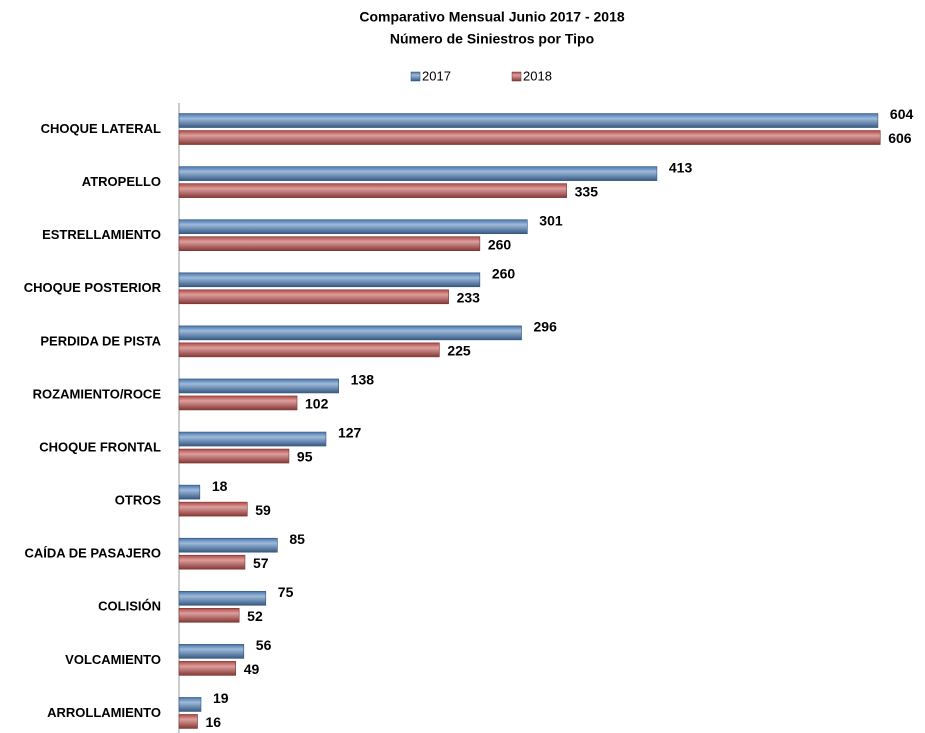 Image resolution: width=925 pixels, height=733 pixels. What do you see at coordinates (100, 340) in the screenshot?
I see `y-tick-label: PERDIDA DE PISTA` at bounding box center [100, 340].